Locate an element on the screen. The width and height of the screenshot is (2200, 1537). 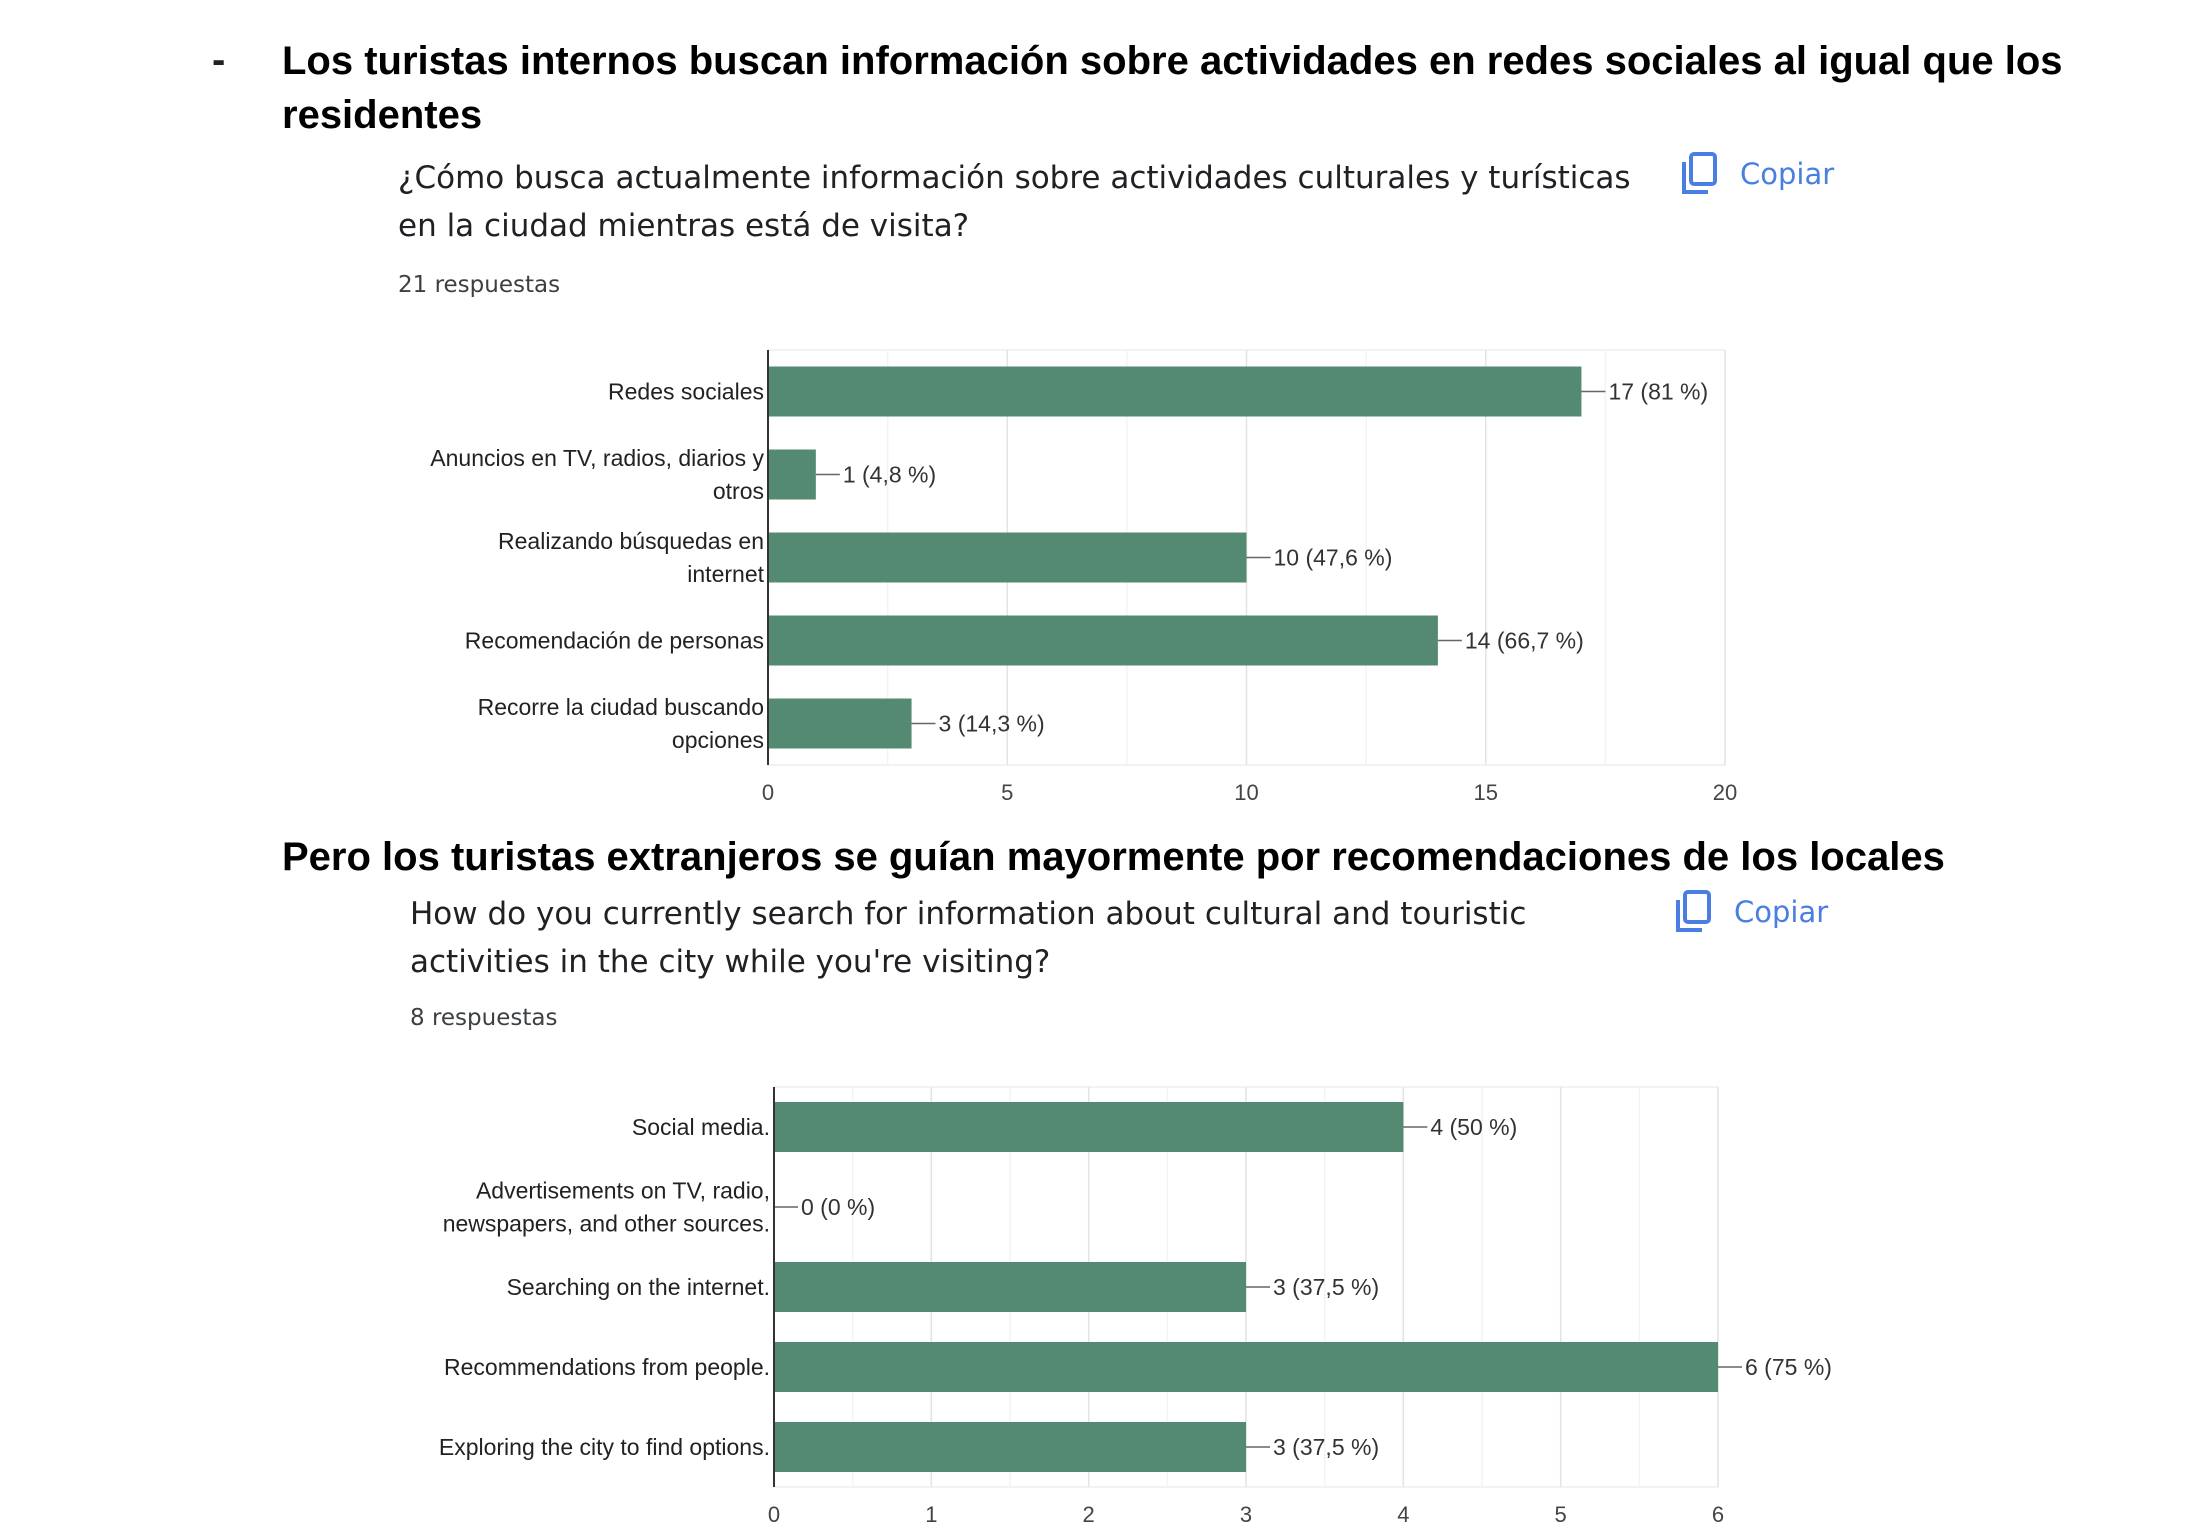
category-label: otros is located at coordinates (738, 491).